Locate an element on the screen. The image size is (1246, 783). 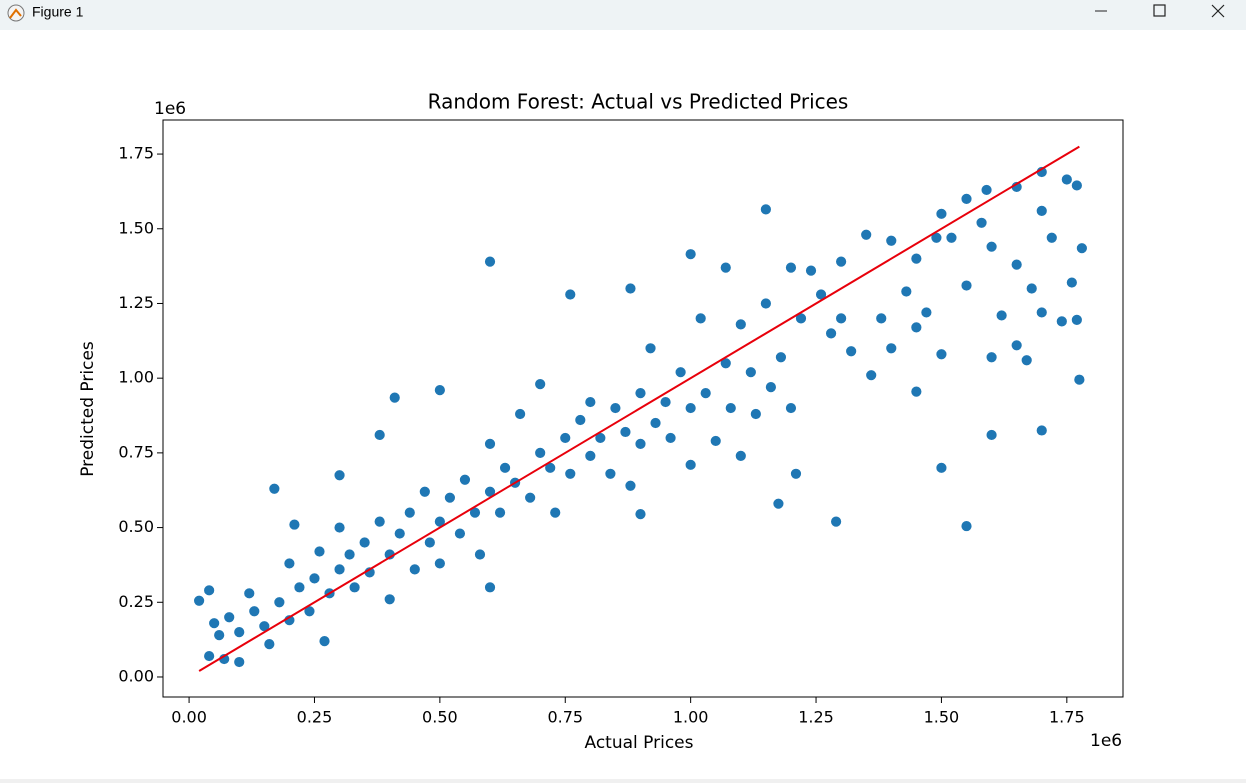
y-tick-label: 1.75 is located at coordinates (136, 153).